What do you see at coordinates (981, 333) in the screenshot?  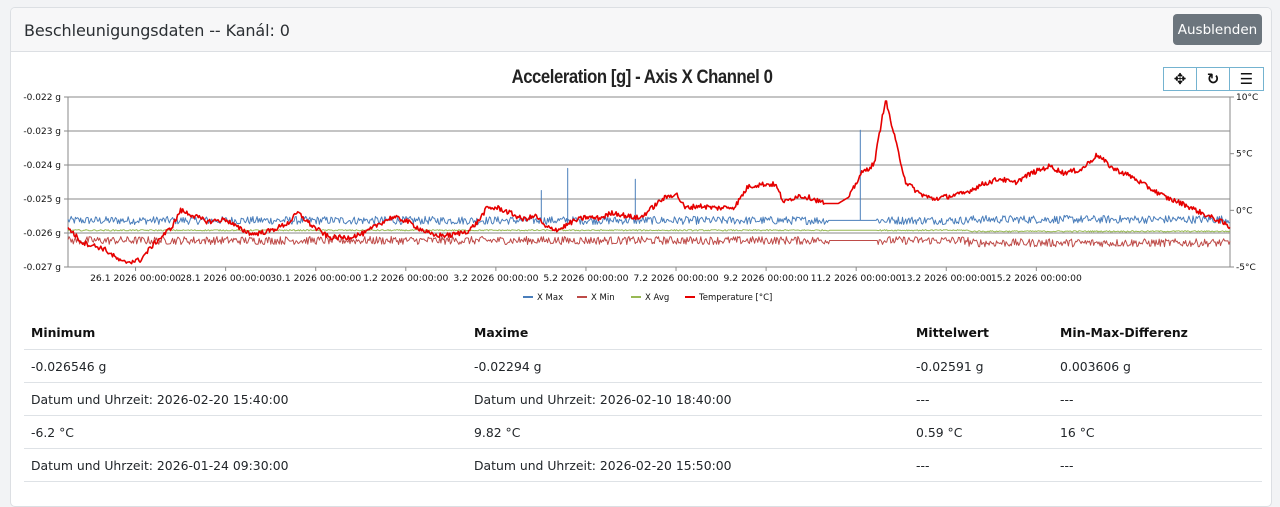 I see `column-header-mean: Mittelwert` at bounding box center [981, 333].